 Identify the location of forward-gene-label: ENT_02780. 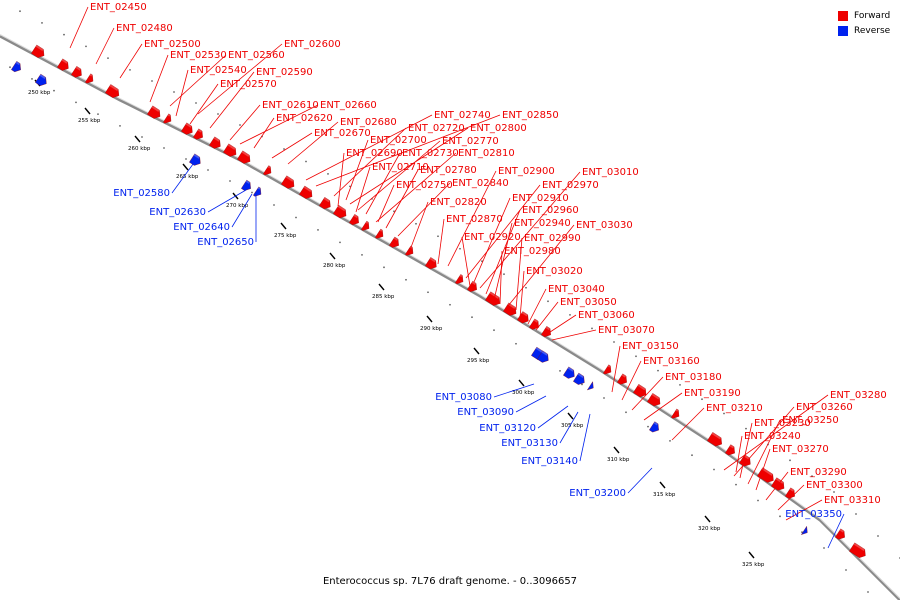
(448, 170).